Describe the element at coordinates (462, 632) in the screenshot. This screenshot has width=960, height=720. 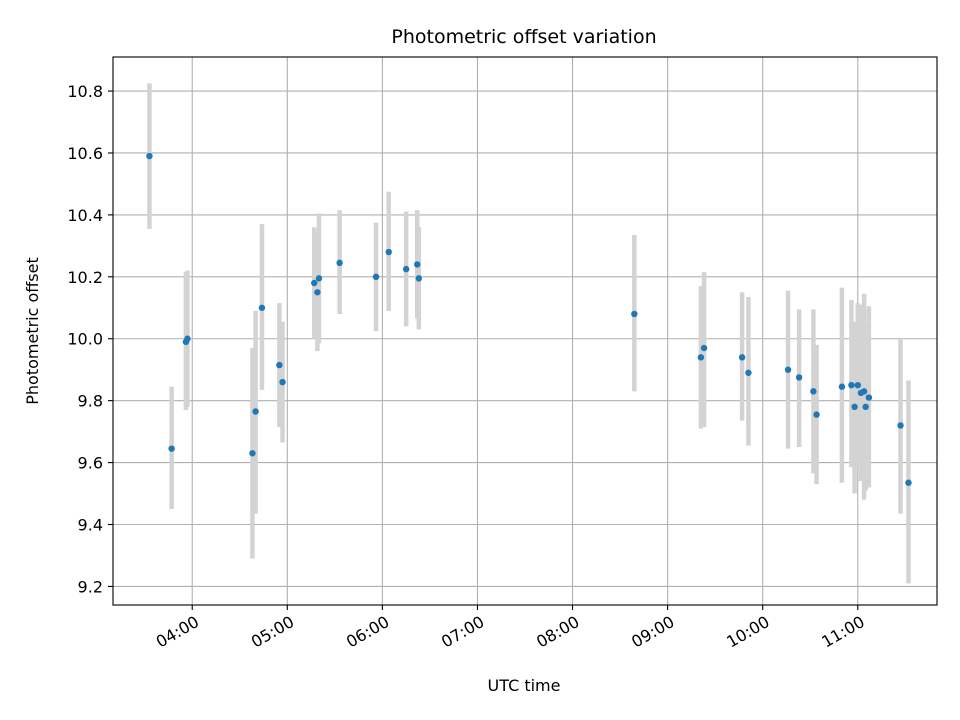
I see `x-tick-label: 07:00` at that location.